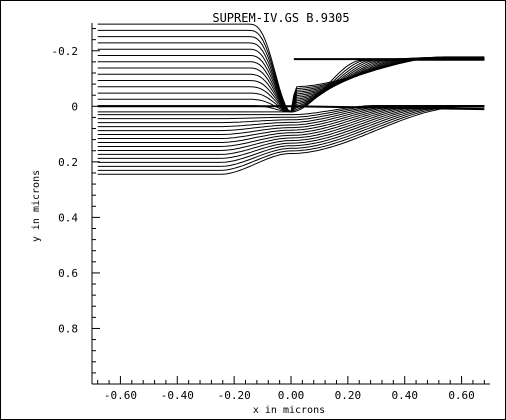 The width and height of the screenshot is (506, 420). What do you see at coordinates (177, 395) in the screenshot?
I see `x-tick-label: -0.40` at bounding box center [177, 395].